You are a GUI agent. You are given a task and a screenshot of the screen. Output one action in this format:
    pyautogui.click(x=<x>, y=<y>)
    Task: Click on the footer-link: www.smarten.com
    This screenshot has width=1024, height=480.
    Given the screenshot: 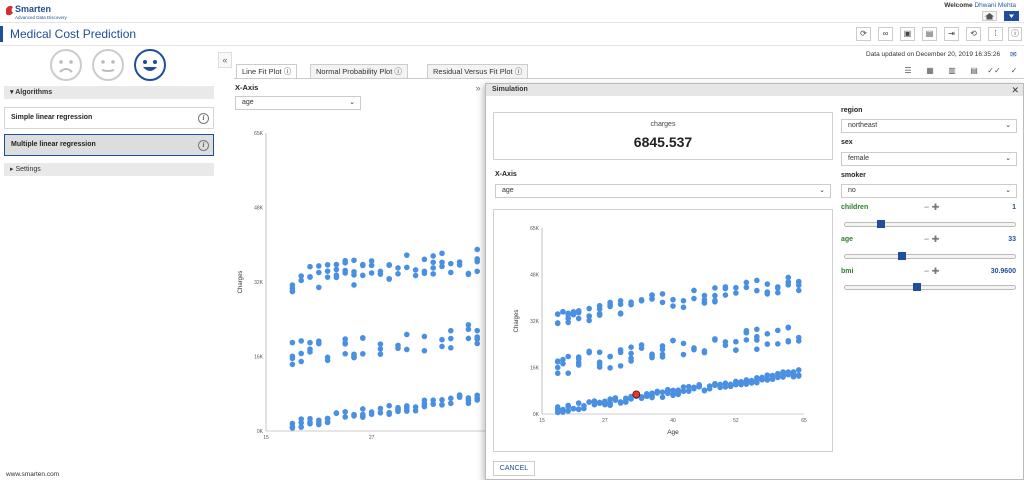 What is the action you would take?
    pyautogui.click(x=33, y=474)
    